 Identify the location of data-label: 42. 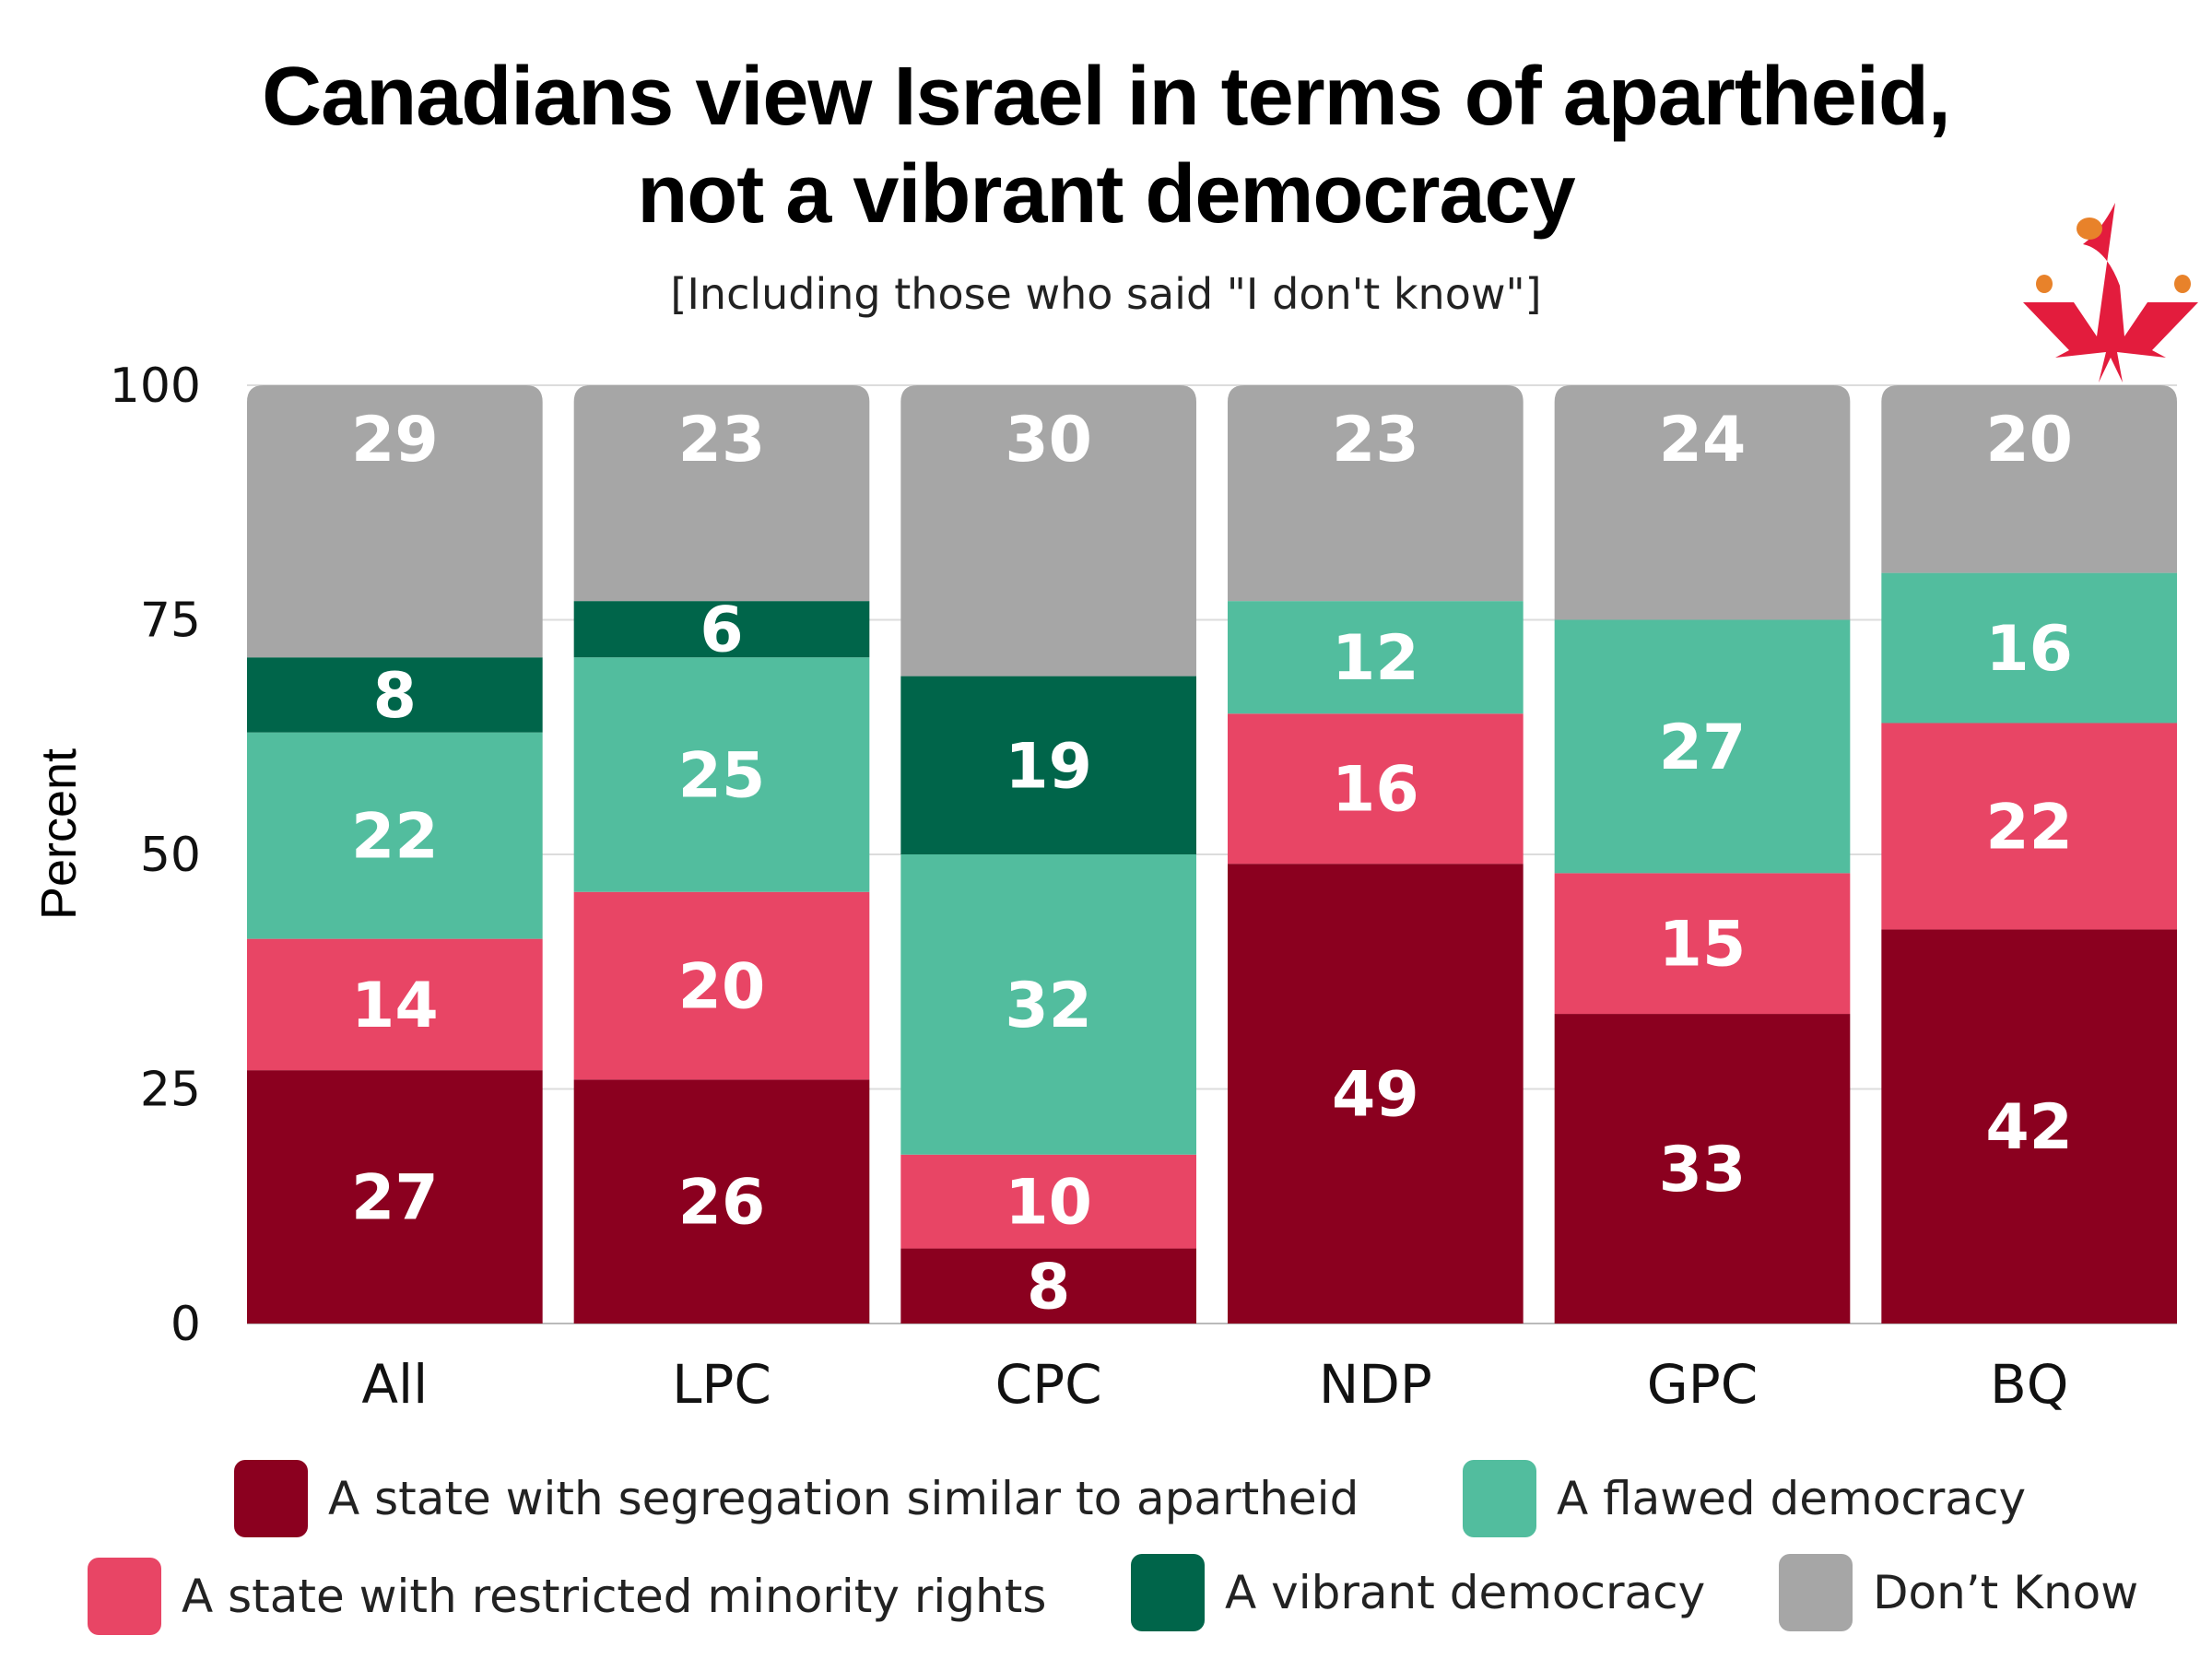
(2029, 1127).